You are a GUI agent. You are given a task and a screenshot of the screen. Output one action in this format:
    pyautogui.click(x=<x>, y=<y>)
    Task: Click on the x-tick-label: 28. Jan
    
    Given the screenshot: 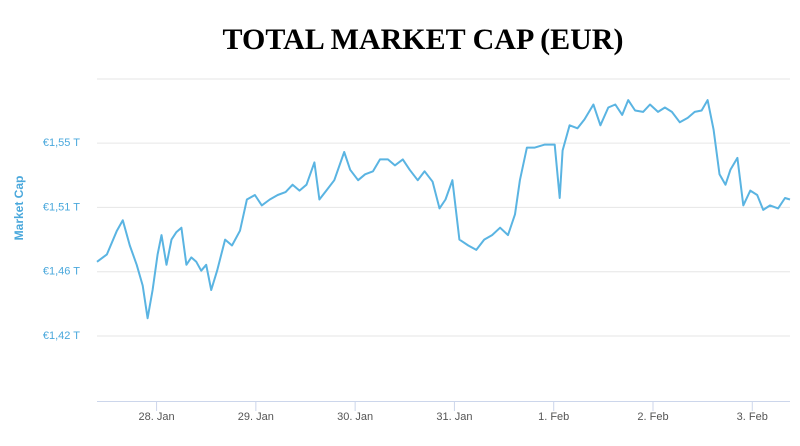 What is the action you would take?
    pyautogui.click(x=157, y=417)
    